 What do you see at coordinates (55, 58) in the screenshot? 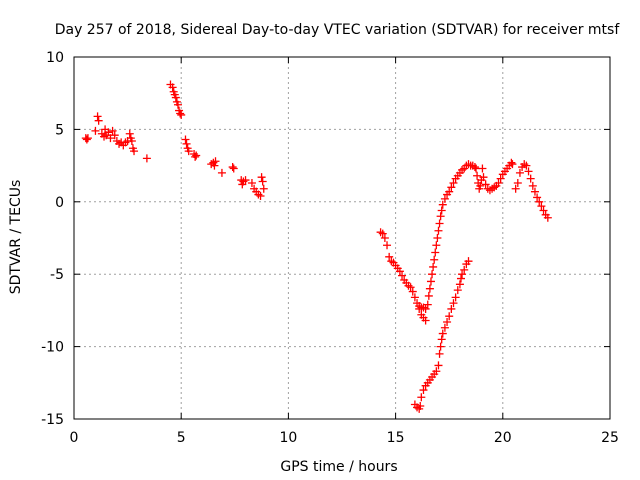
I see `y-tick-label: 10` at bounding box center [55, 58].